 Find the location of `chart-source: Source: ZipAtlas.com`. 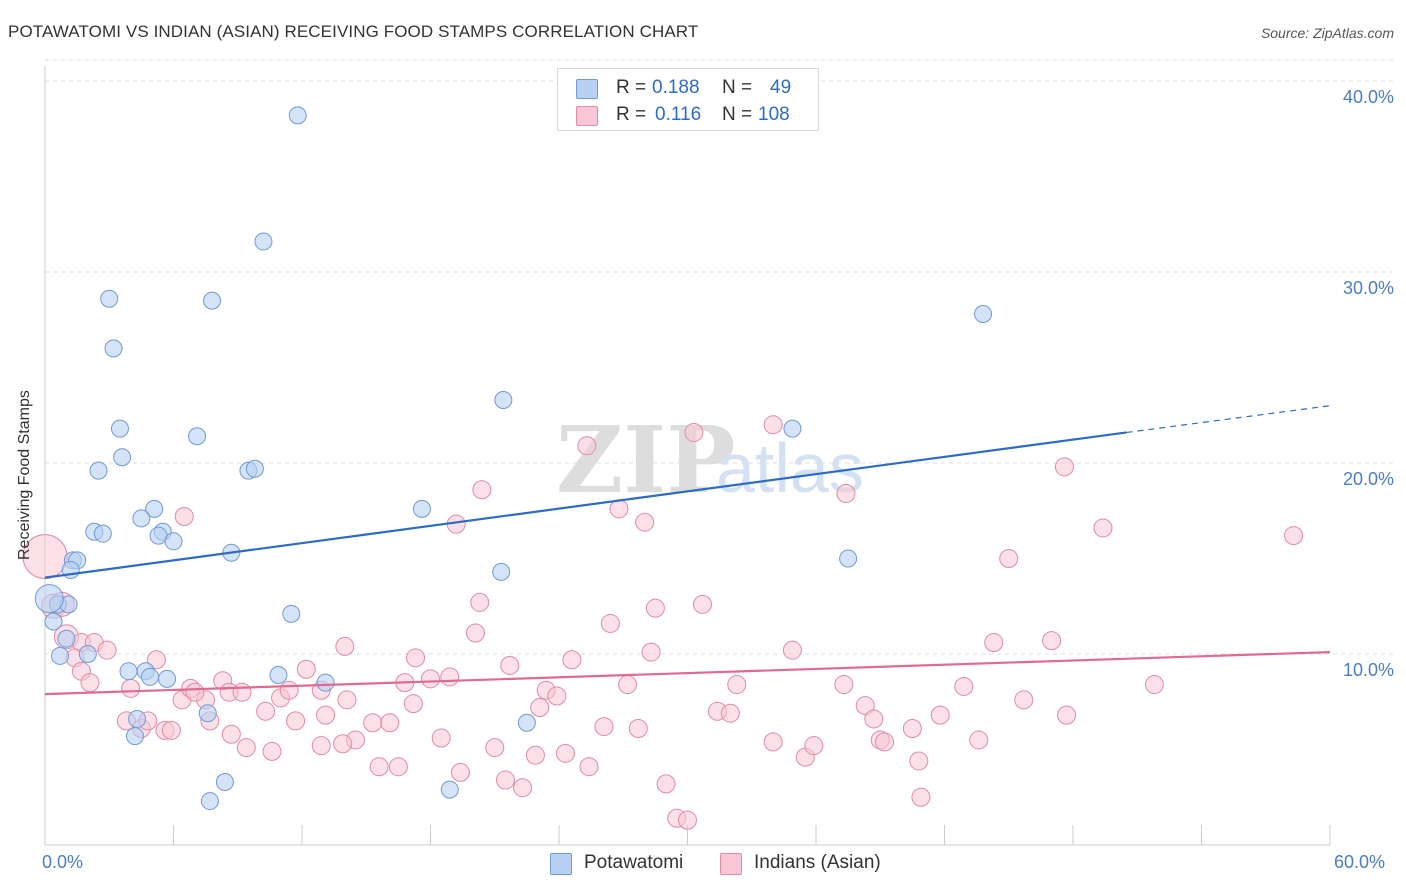

chart-source: Source: ZipAtlas.com is located at coordinates (1327, 33).